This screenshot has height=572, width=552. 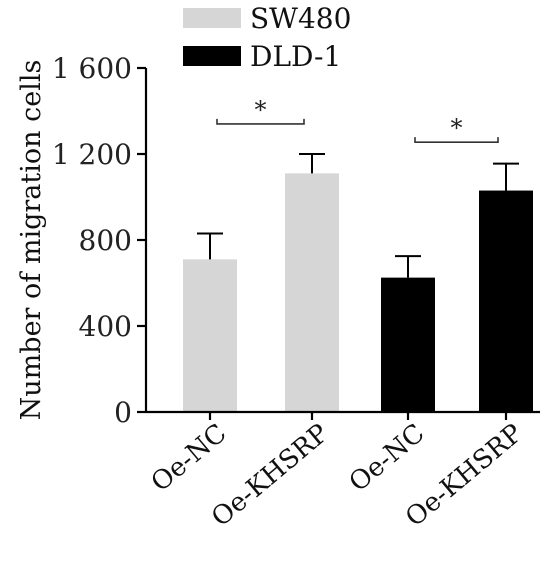 What do you see at coordinates (92, 154) in the screenshot?
I see `y-tick-label: 1 200` at bounding box center [92, 154].